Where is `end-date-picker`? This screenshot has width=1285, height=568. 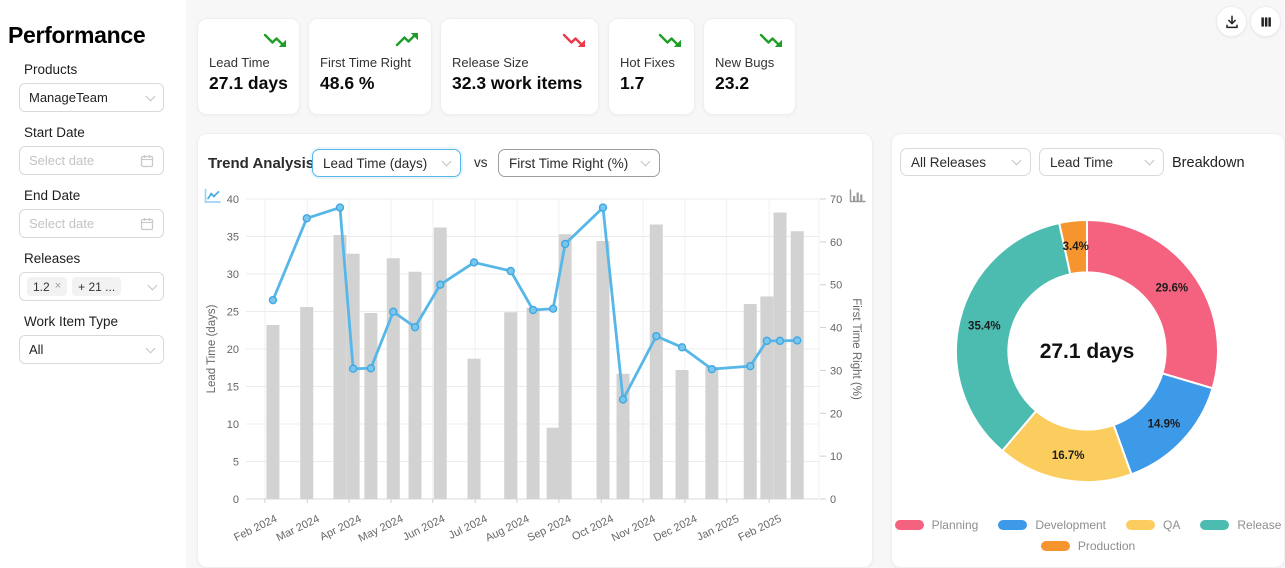 end-date-picker is located at coordinates (91, 223).